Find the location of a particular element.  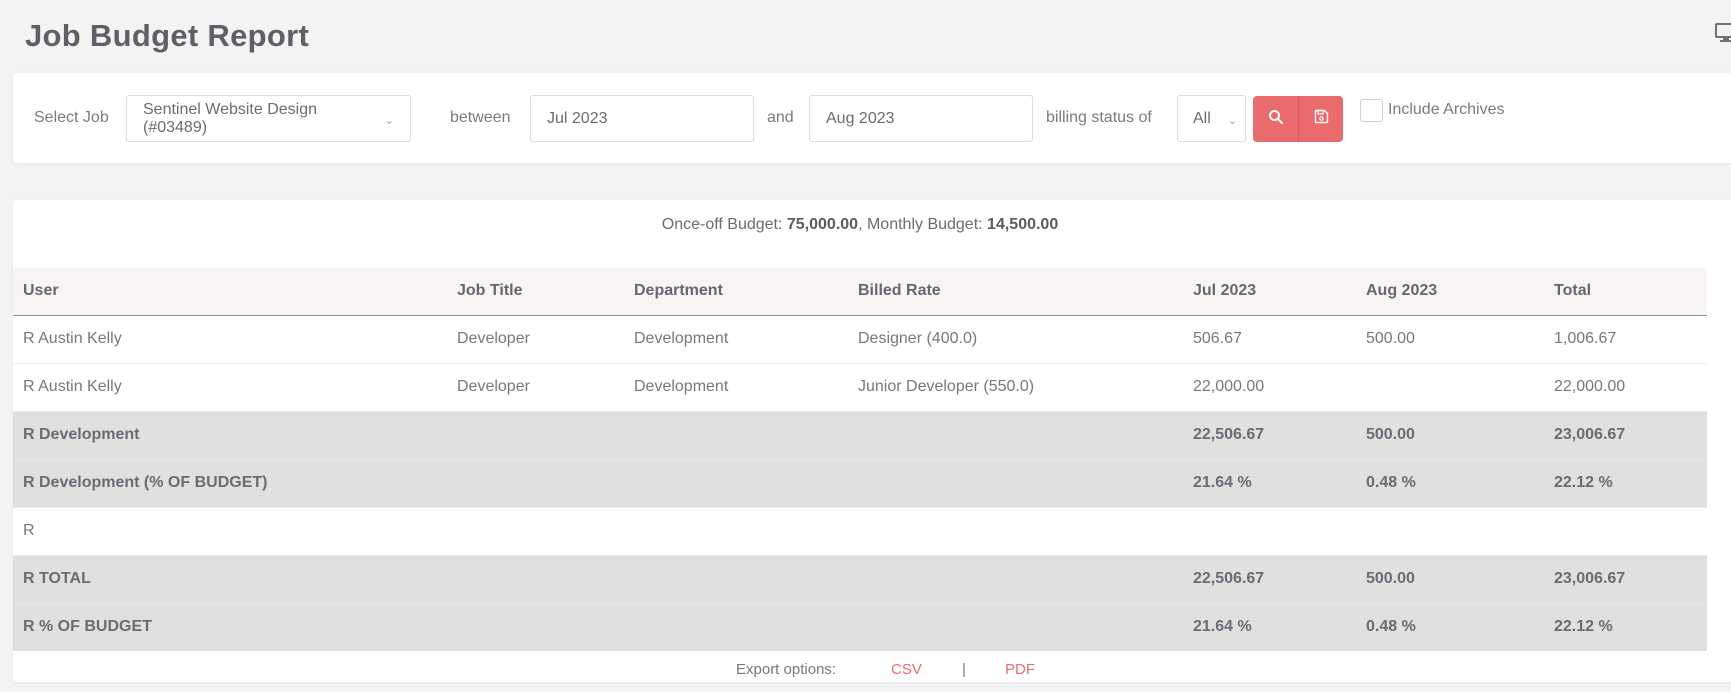

column-header-billed-rate: Billed Rate is located at coordinates (1015, 292).